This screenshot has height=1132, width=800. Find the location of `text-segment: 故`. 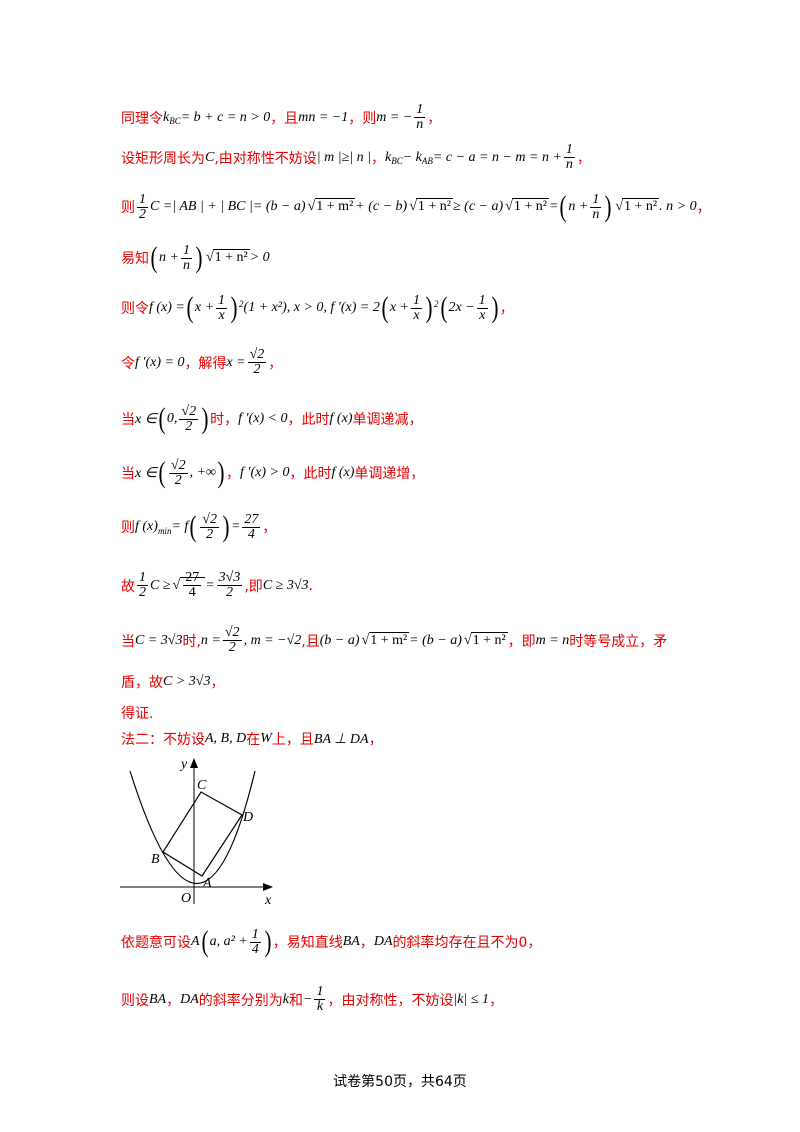

text-segment: 故 is located at coordinates (128, 586).